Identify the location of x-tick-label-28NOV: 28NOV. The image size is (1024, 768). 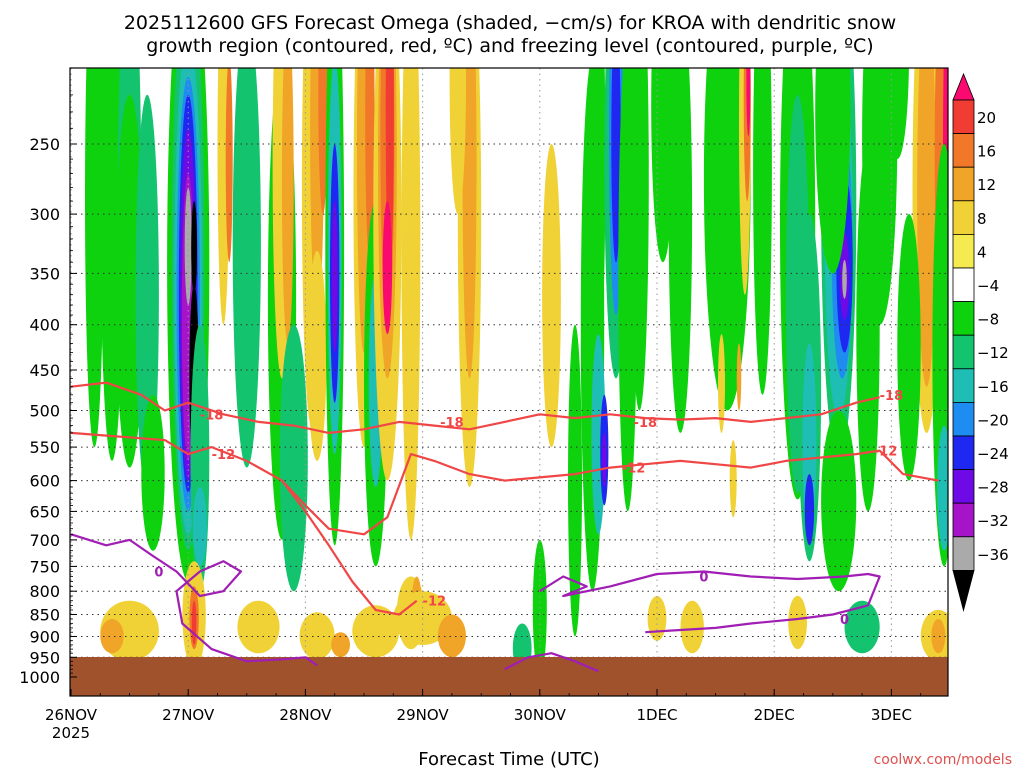
(305, 715).